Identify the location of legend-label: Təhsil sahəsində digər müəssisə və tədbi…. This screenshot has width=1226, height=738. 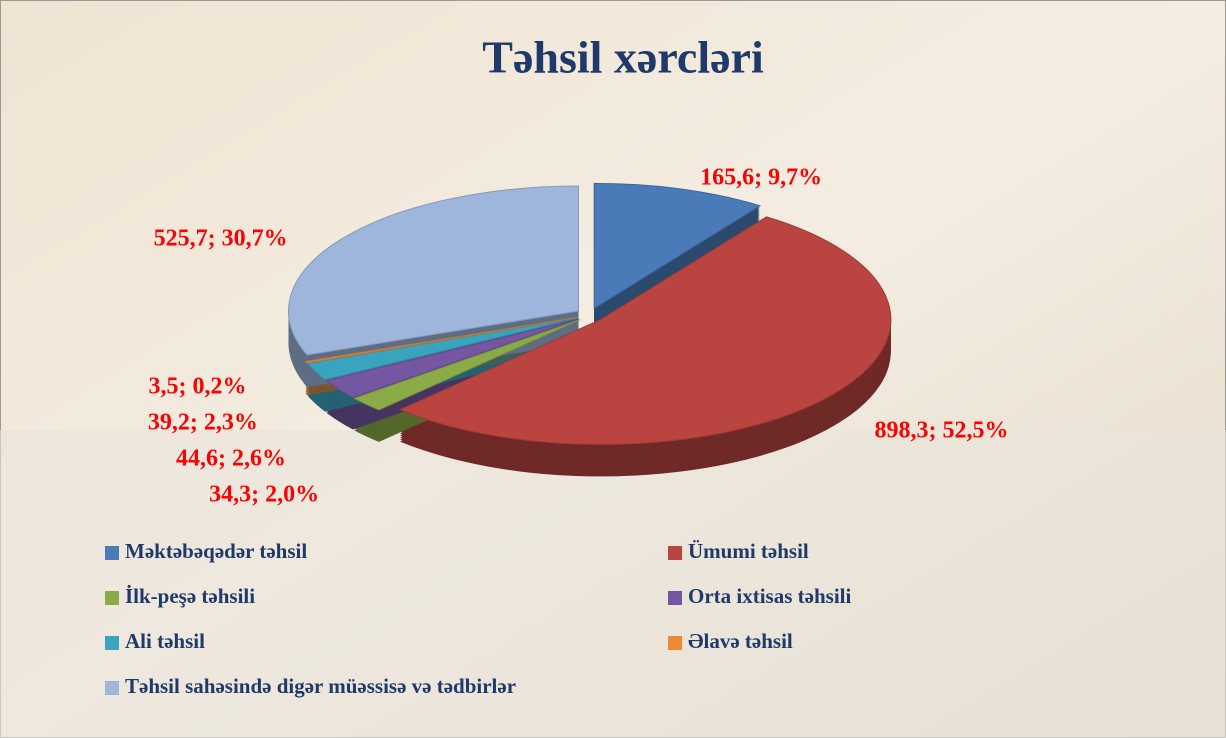
(320, 686).